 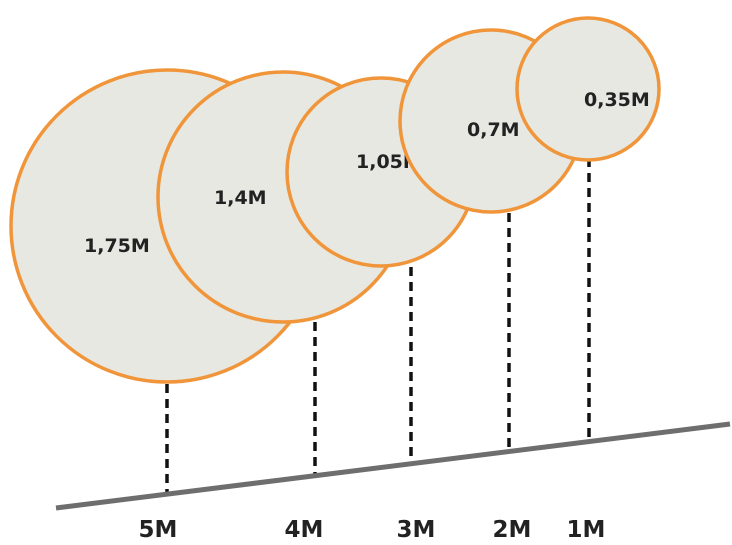 I want to click on circle-label: 1,75M, so click(x=117, y=246).